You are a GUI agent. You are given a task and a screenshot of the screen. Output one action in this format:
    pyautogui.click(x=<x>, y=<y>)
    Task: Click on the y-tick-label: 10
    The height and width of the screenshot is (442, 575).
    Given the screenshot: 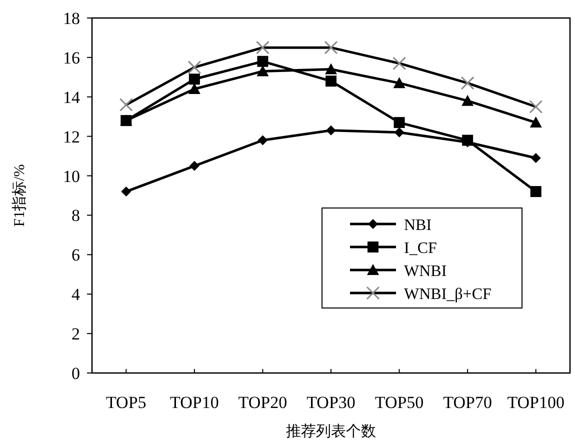 What is the action you would take?
    pyautogui.click(x=71, y=176)
    